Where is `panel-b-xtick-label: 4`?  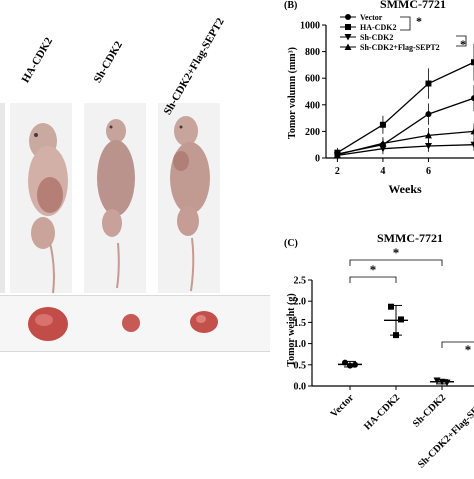
panel-b-xtick-label: 4 is located at coordinates (382, 171).